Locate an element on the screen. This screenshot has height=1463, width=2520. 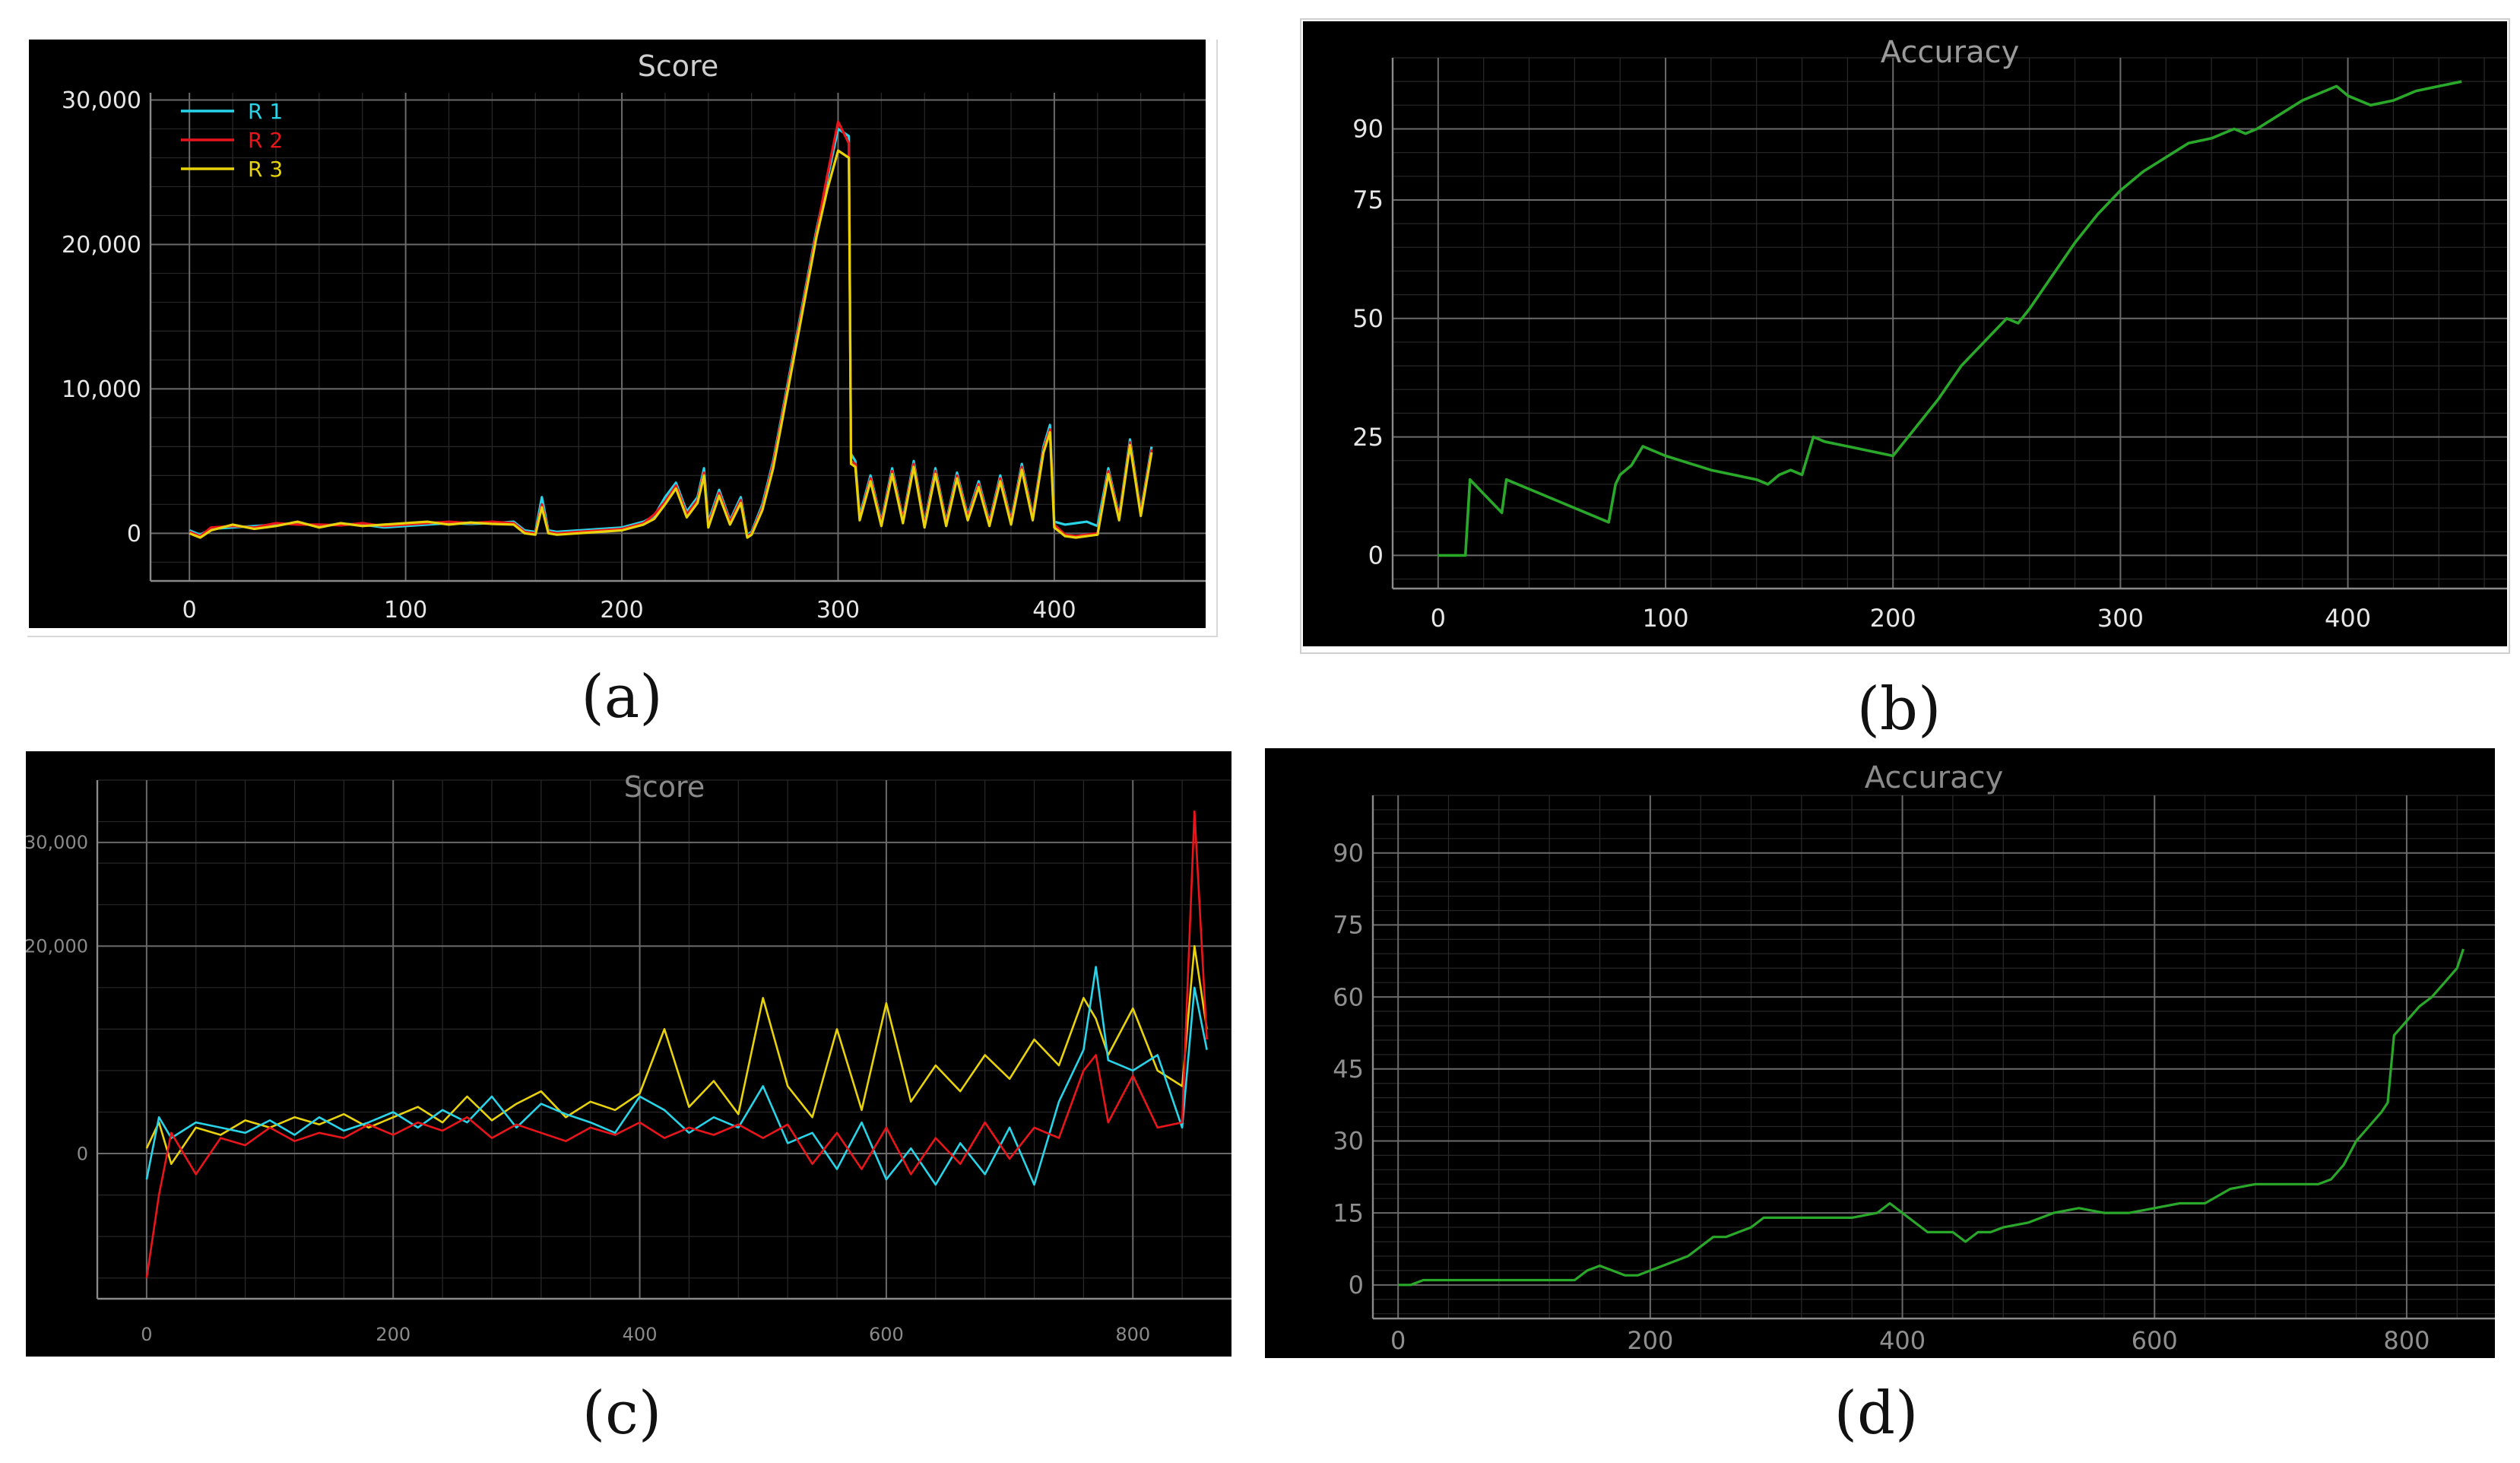
caption-b: (b) is located at coordinates (1899, 709).